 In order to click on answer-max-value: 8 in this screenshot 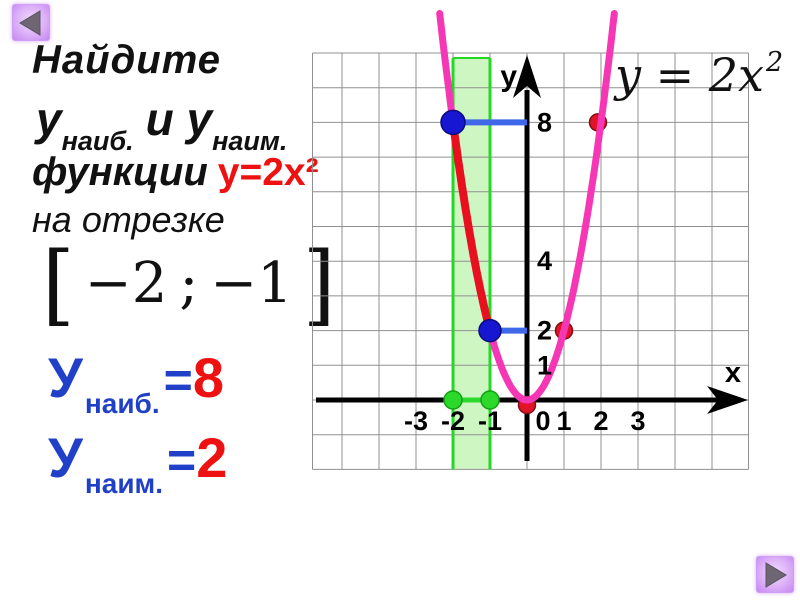, I will do `click(208, 377)`.